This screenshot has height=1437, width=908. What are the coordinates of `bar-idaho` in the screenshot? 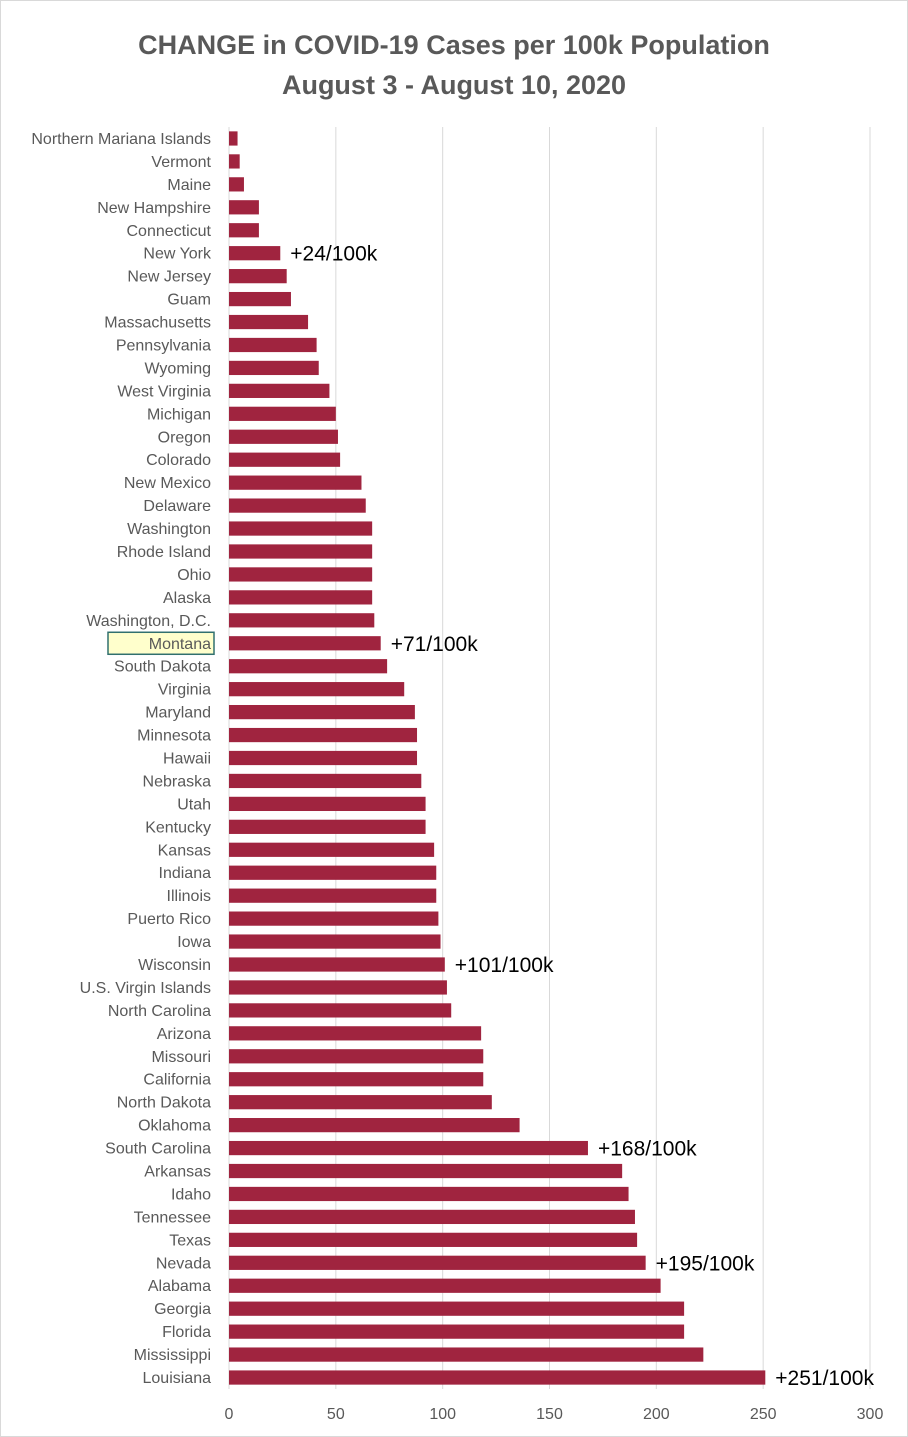 It's located at (429, 1194).